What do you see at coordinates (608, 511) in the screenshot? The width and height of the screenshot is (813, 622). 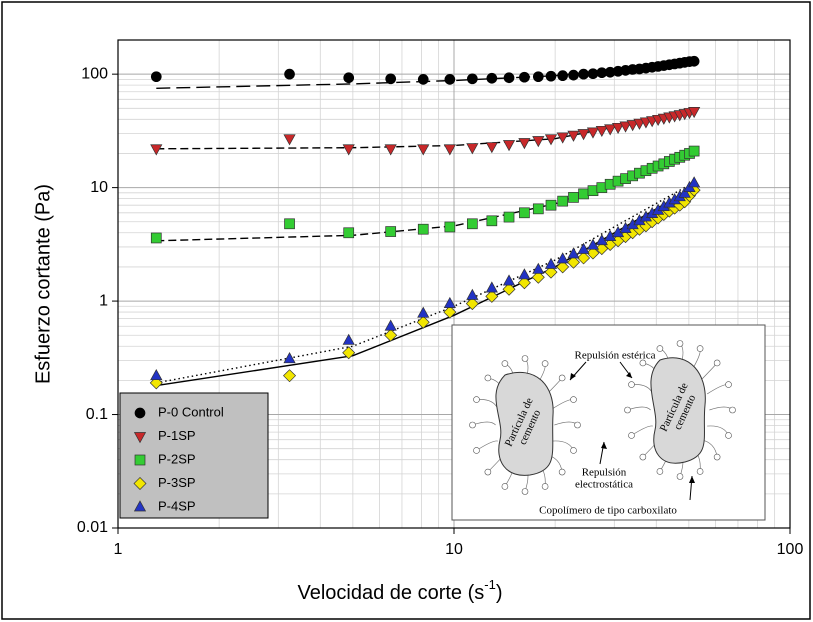 I see `inset-label: Copolímero de tipo carboxilato` at bounding box center [608, 511].